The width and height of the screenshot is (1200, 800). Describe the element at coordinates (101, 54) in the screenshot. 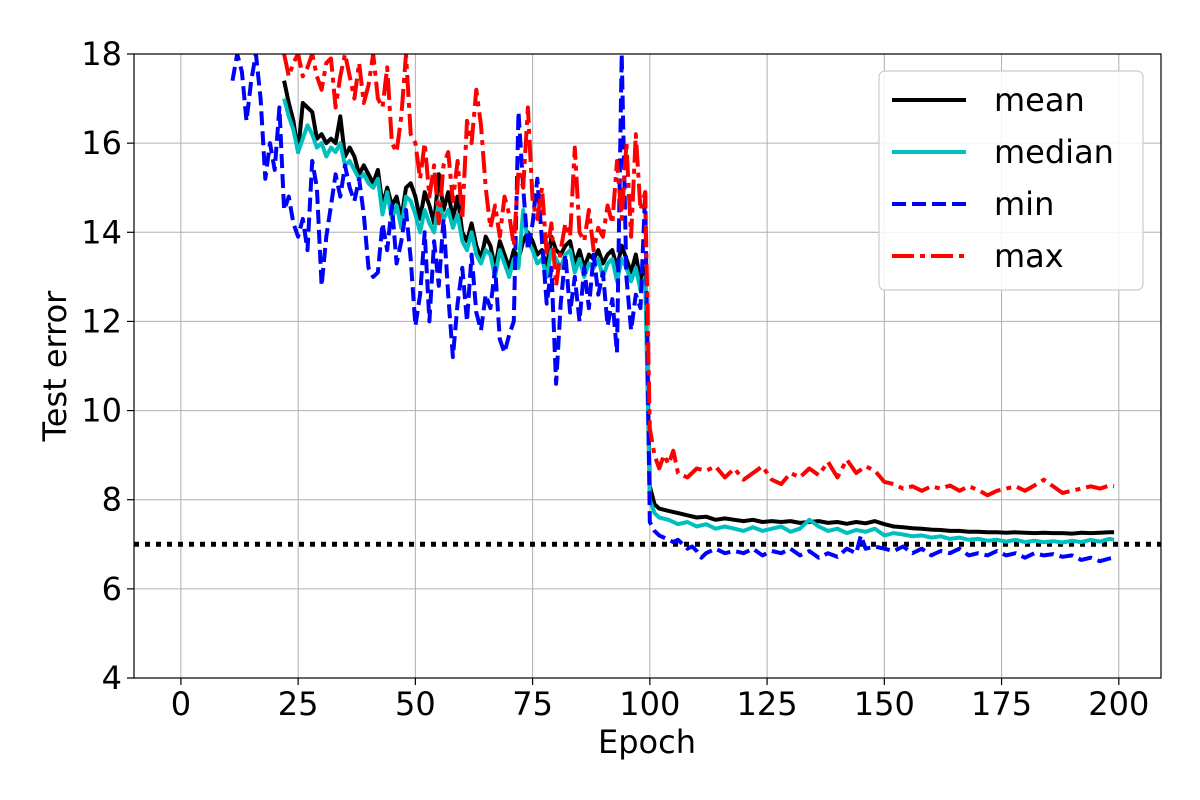

I see `y-tick-label: 18` at that location.